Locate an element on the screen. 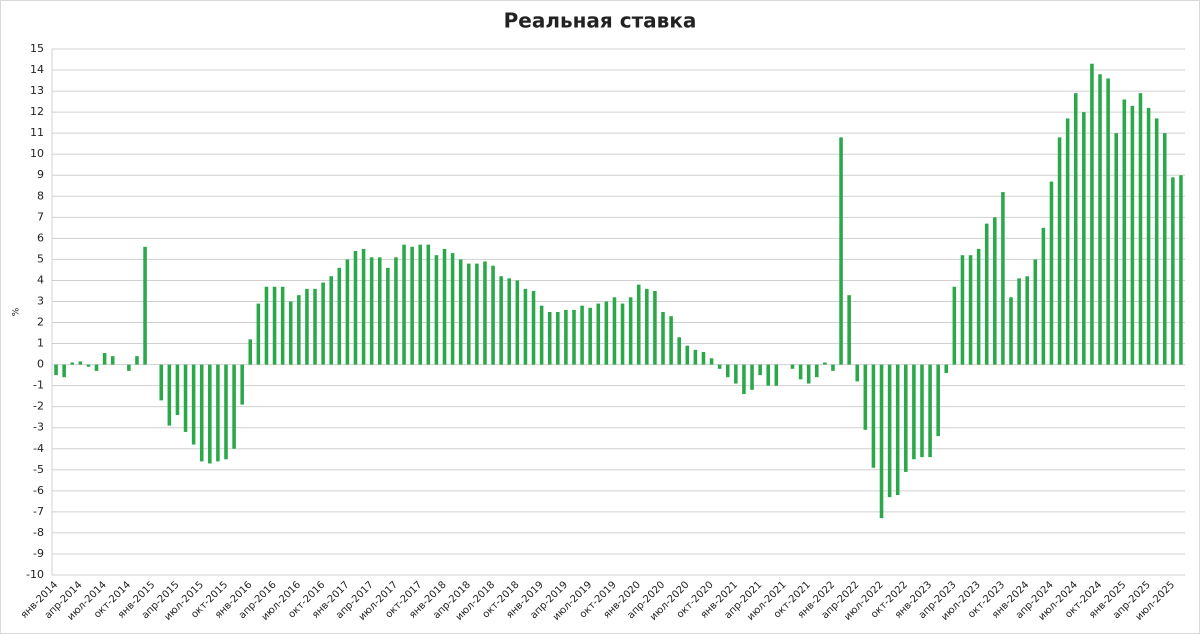  y-tick-label: 7 is located at coordinates (40, 216).